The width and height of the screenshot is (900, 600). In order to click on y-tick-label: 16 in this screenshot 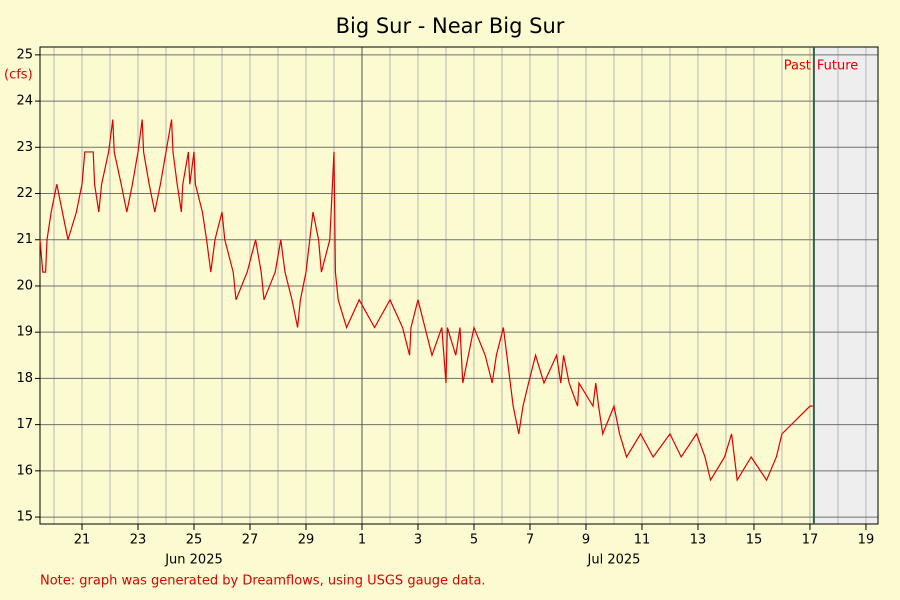, I will do `click(24, 470)`.